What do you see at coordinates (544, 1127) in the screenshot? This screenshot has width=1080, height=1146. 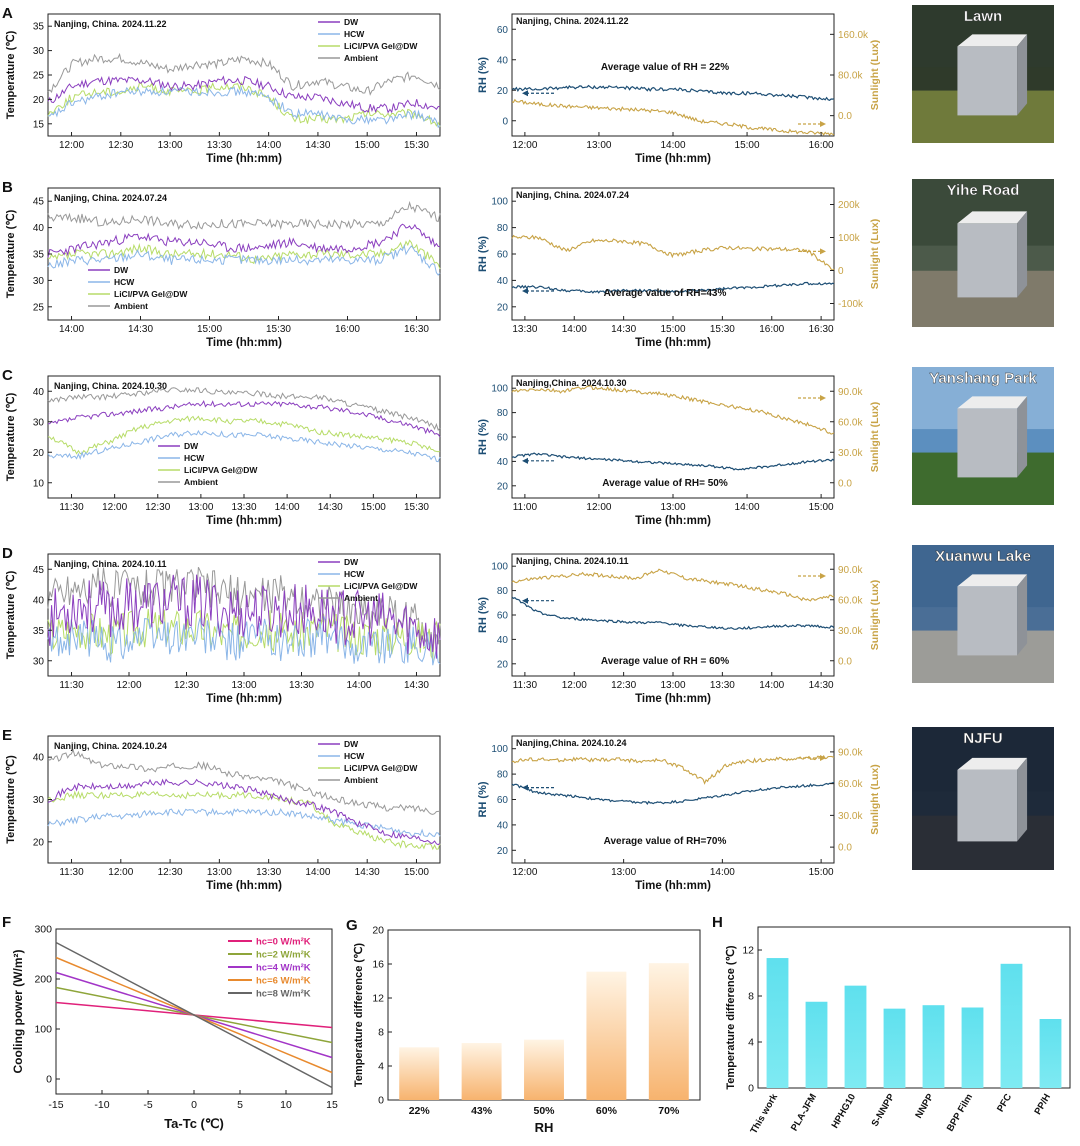 I see `x-axis-title: RH` at bounding box center [544, 1127].